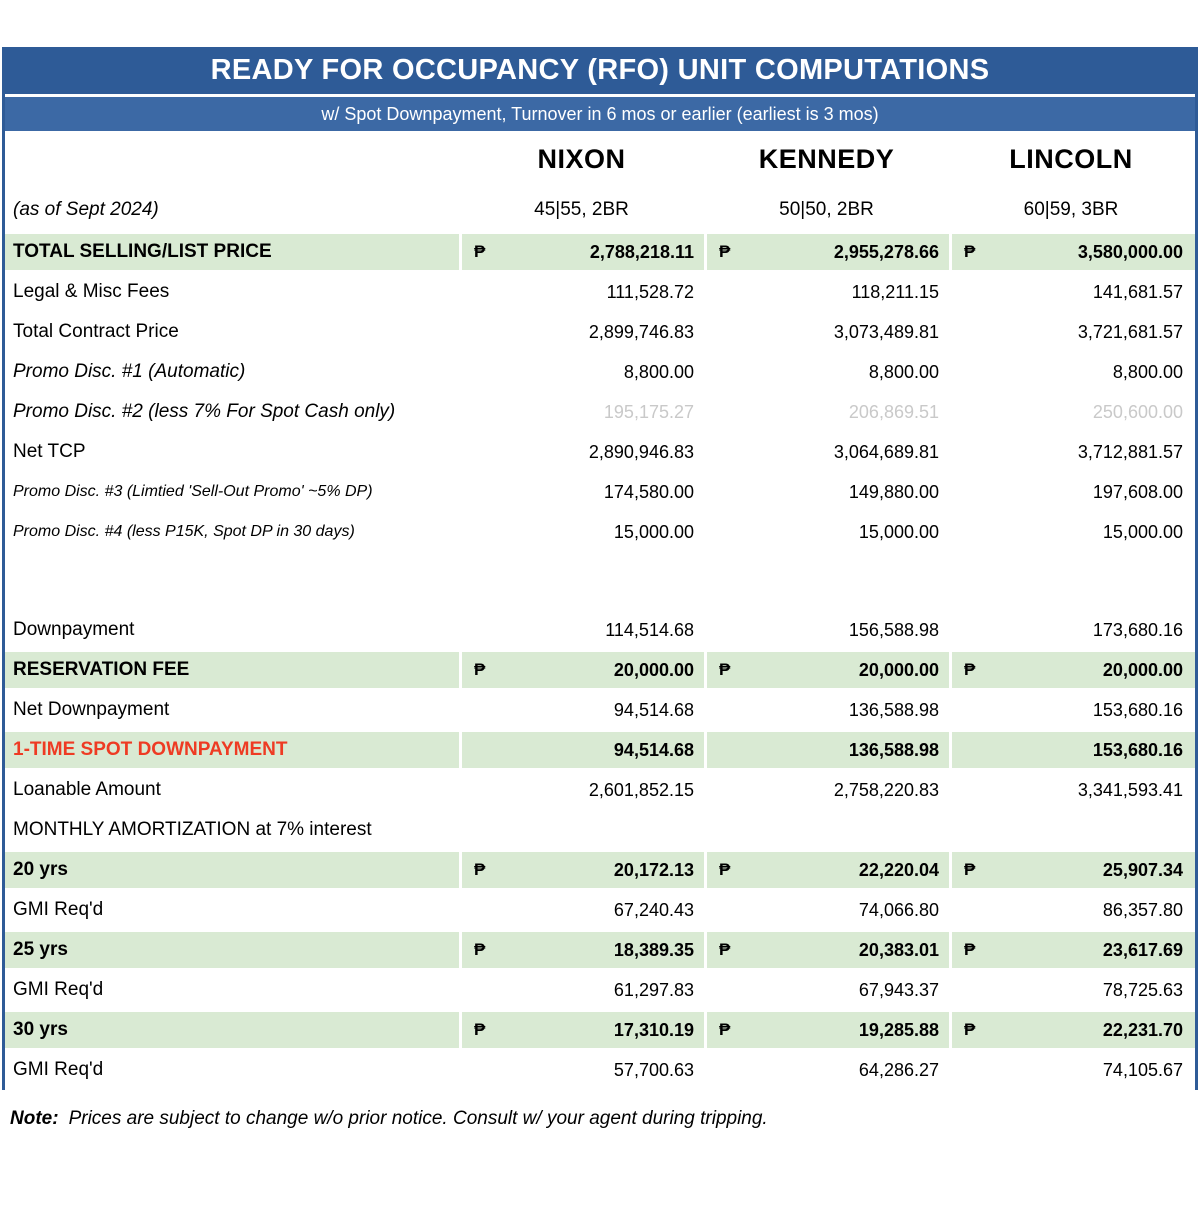  What do you see at coordinates (581, 630) in the screenshot?
I see `value-cell: 114,514.68` at bounding box center [581, 630].